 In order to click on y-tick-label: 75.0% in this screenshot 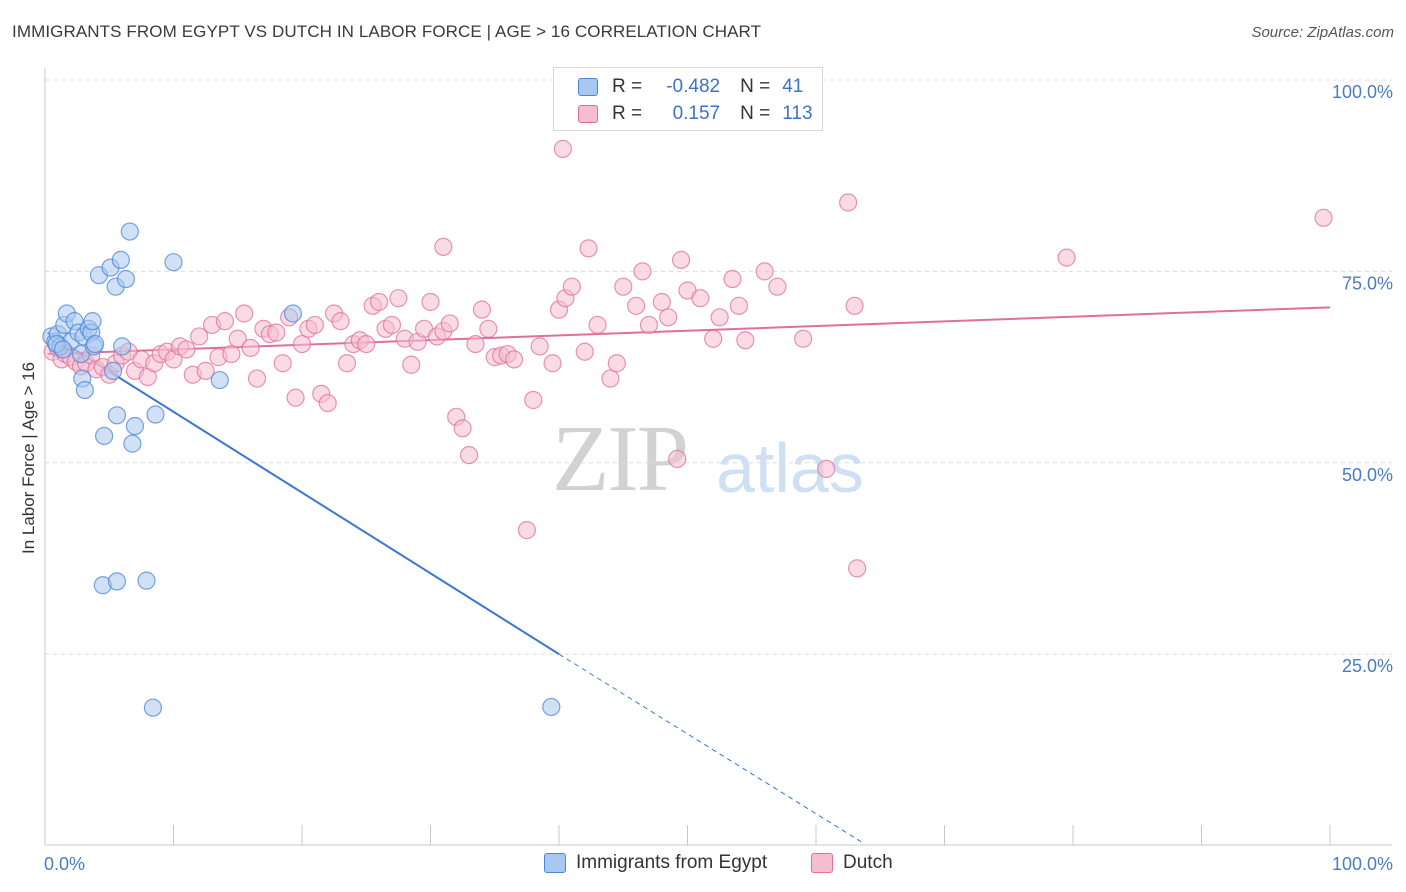, I will do `click(1367, 283)`.